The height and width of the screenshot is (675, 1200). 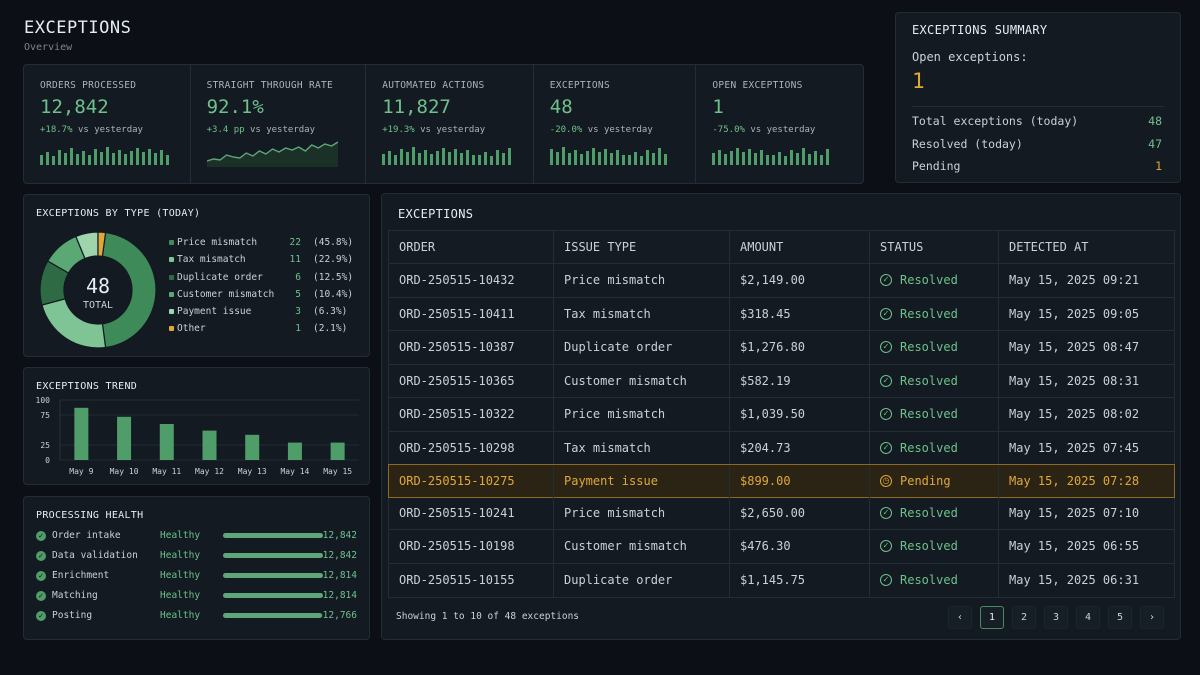 I want to click on cell-order: ORD-250515-10432, so click(x=471, y=280).